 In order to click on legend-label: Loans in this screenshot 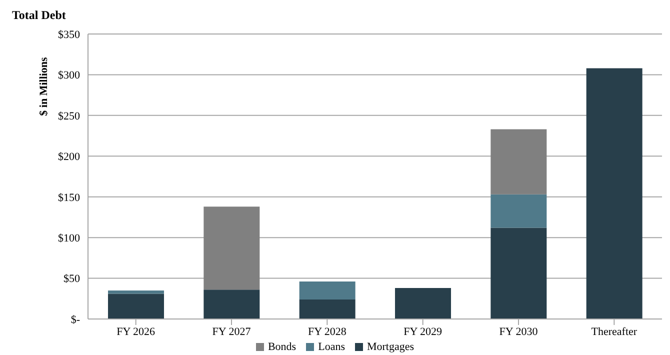, I will do `click(331, 347)`.